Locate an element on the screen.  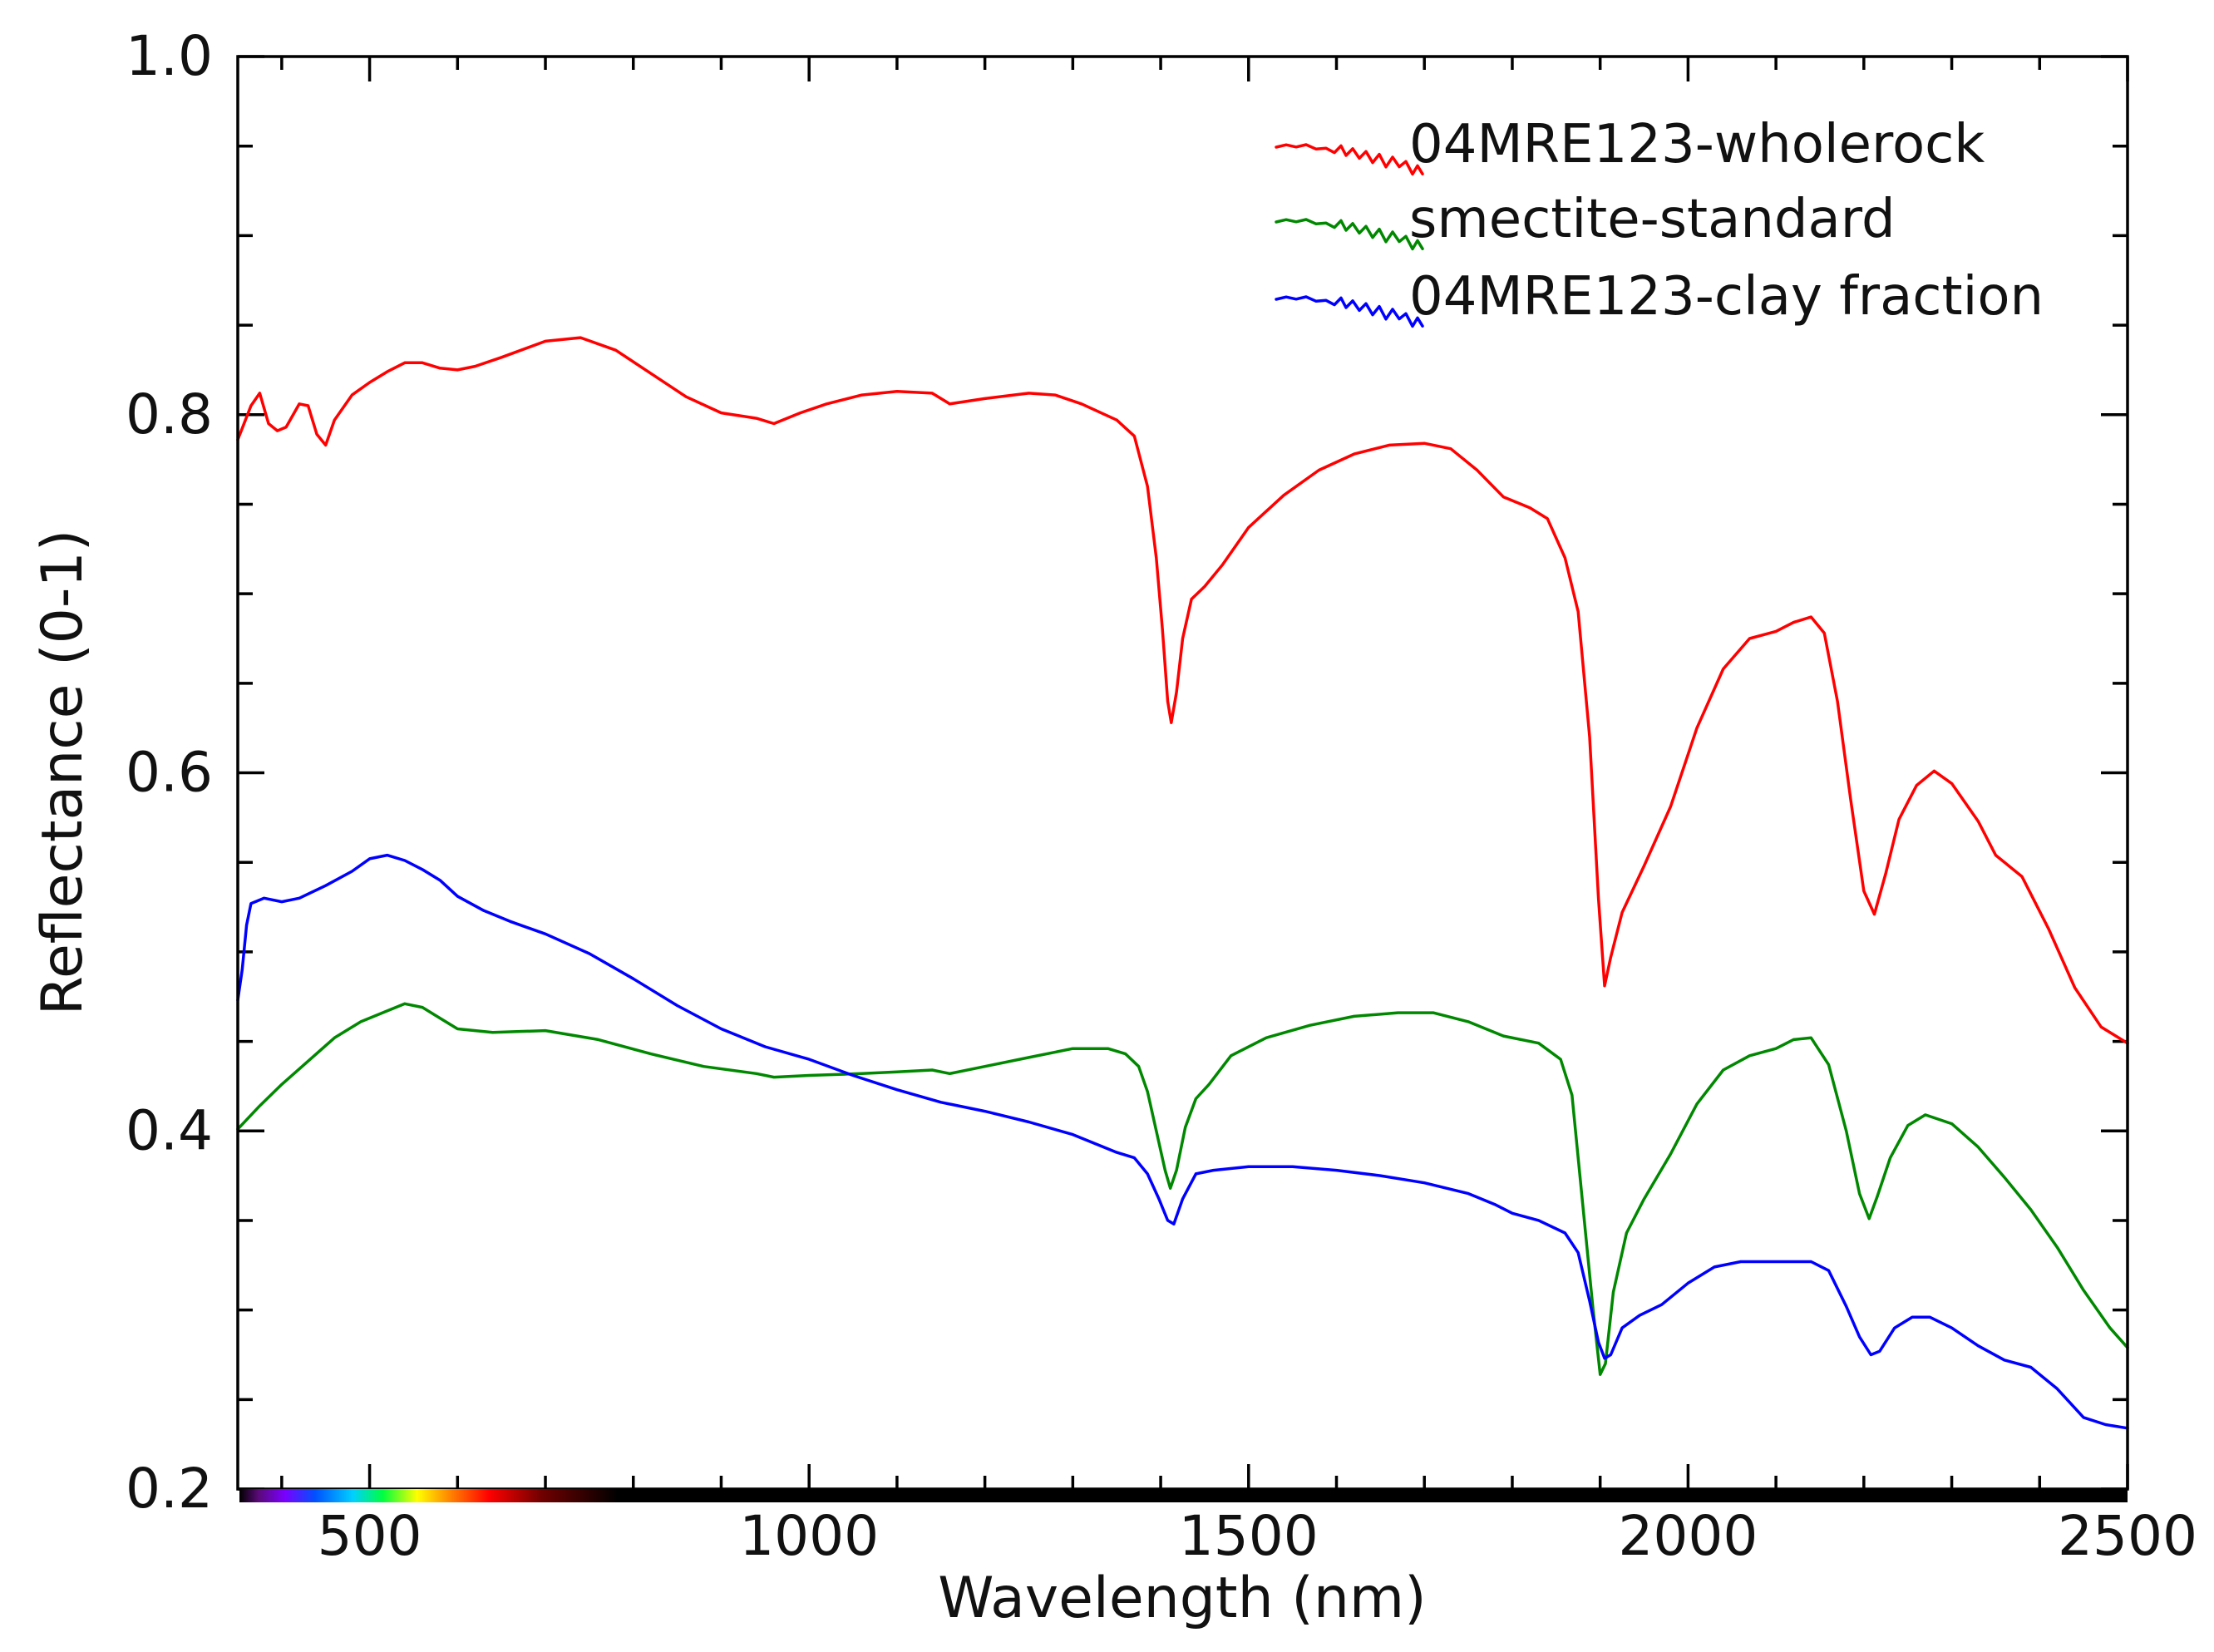
y-tick-labels: 0.2 0.4 0.6 0.8 1.0 is located at coordinates (169, 773).